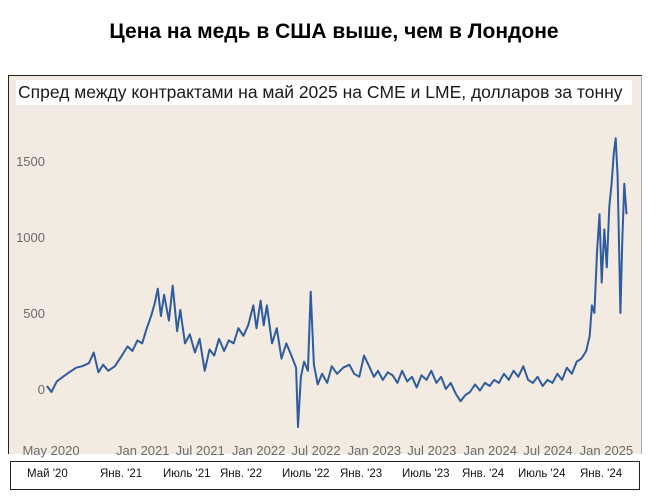 The image size is (668, 503). Describe the element at coordinates (490, 450) in the screenshot. I see `x-tick-label: Jan 2024` at that location.